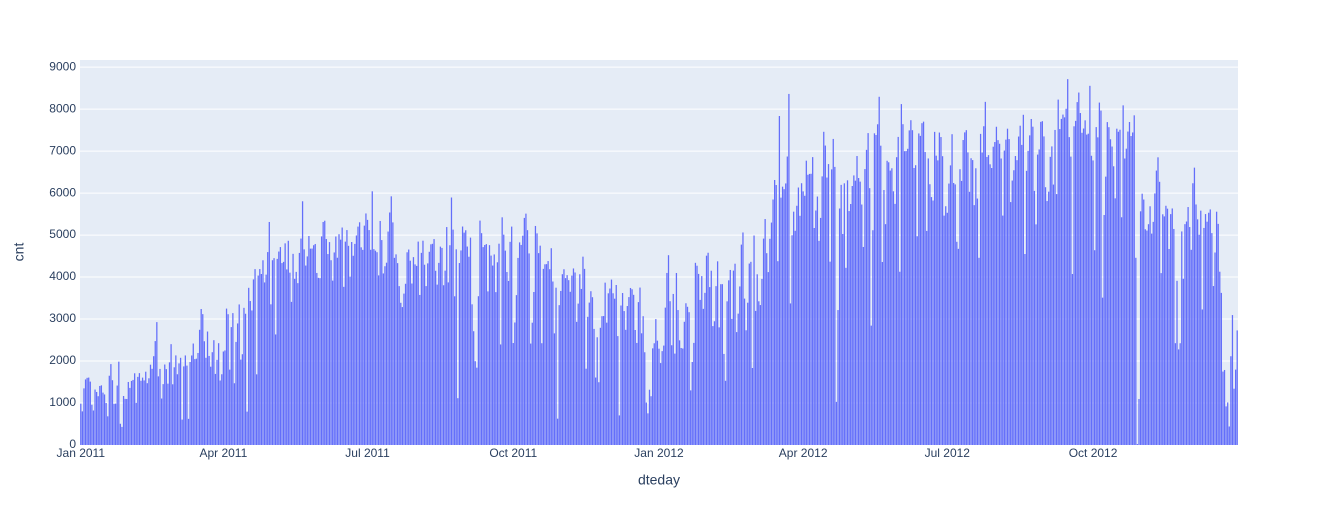  I want to click on y-tick-label: 1000, so click(62, 402).